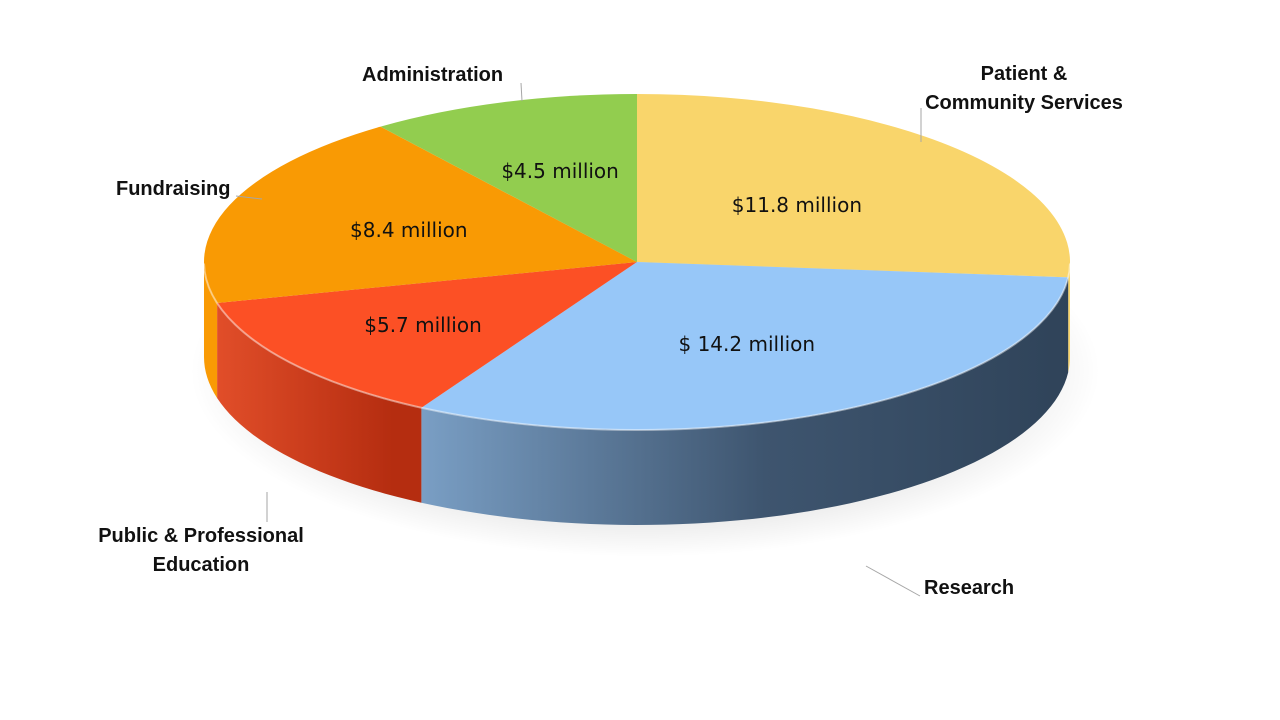 The height and width of the screenshot is (720, 1280). What do you see at coordinates (969, 588) in the screenshot?
I see `category-label-line: Research` at bounding box center [969, 588].